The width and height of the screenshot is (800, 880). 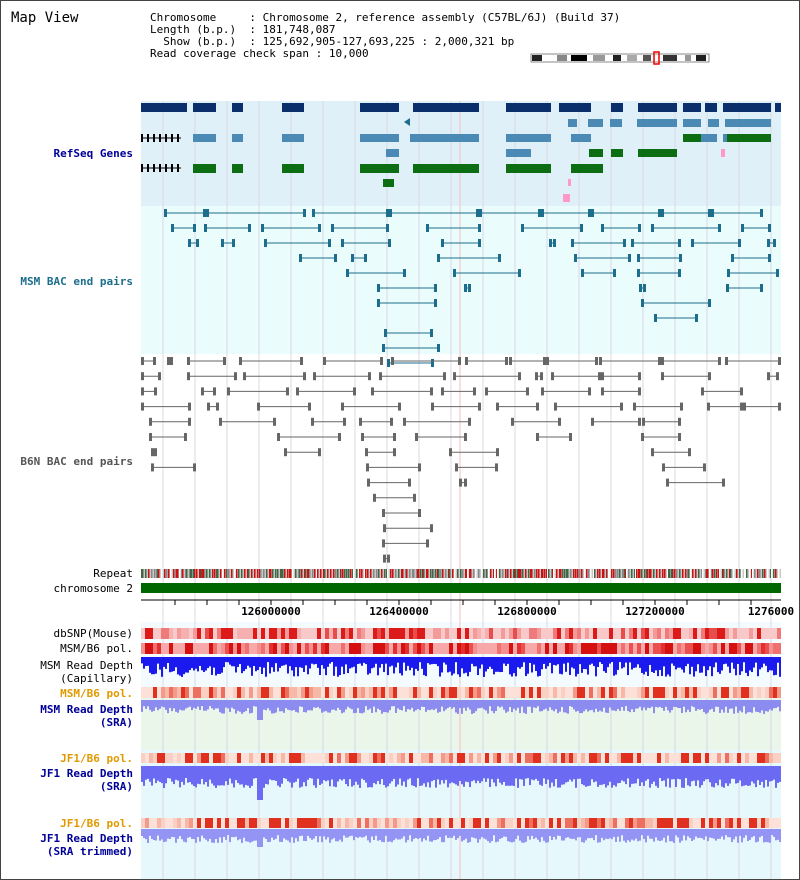 I want to click on ideogram-selection, so click(x=656, y=58).